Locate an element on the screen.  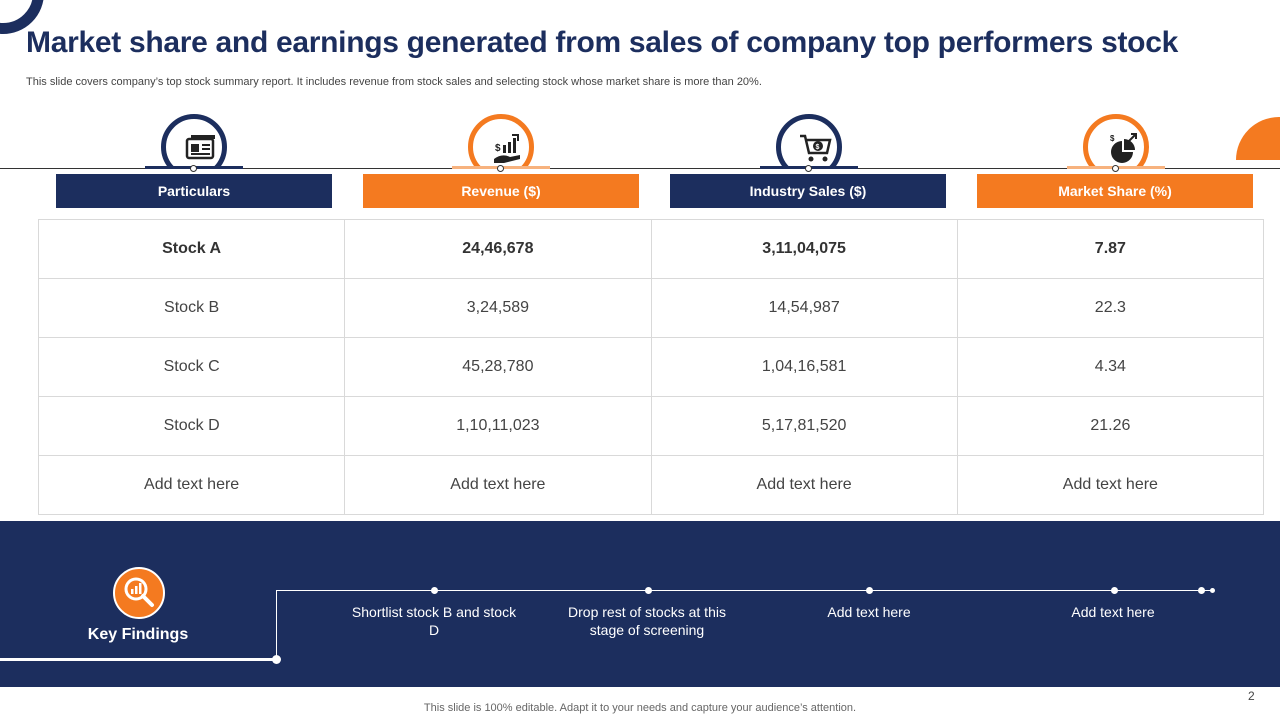
revenue-connector-dot is located at coordinates (500, 168).